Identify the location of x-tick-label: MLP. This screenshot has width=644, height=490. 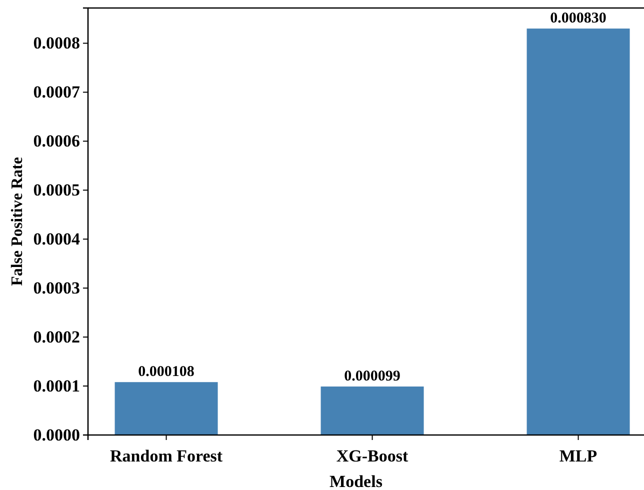
(578, 456).